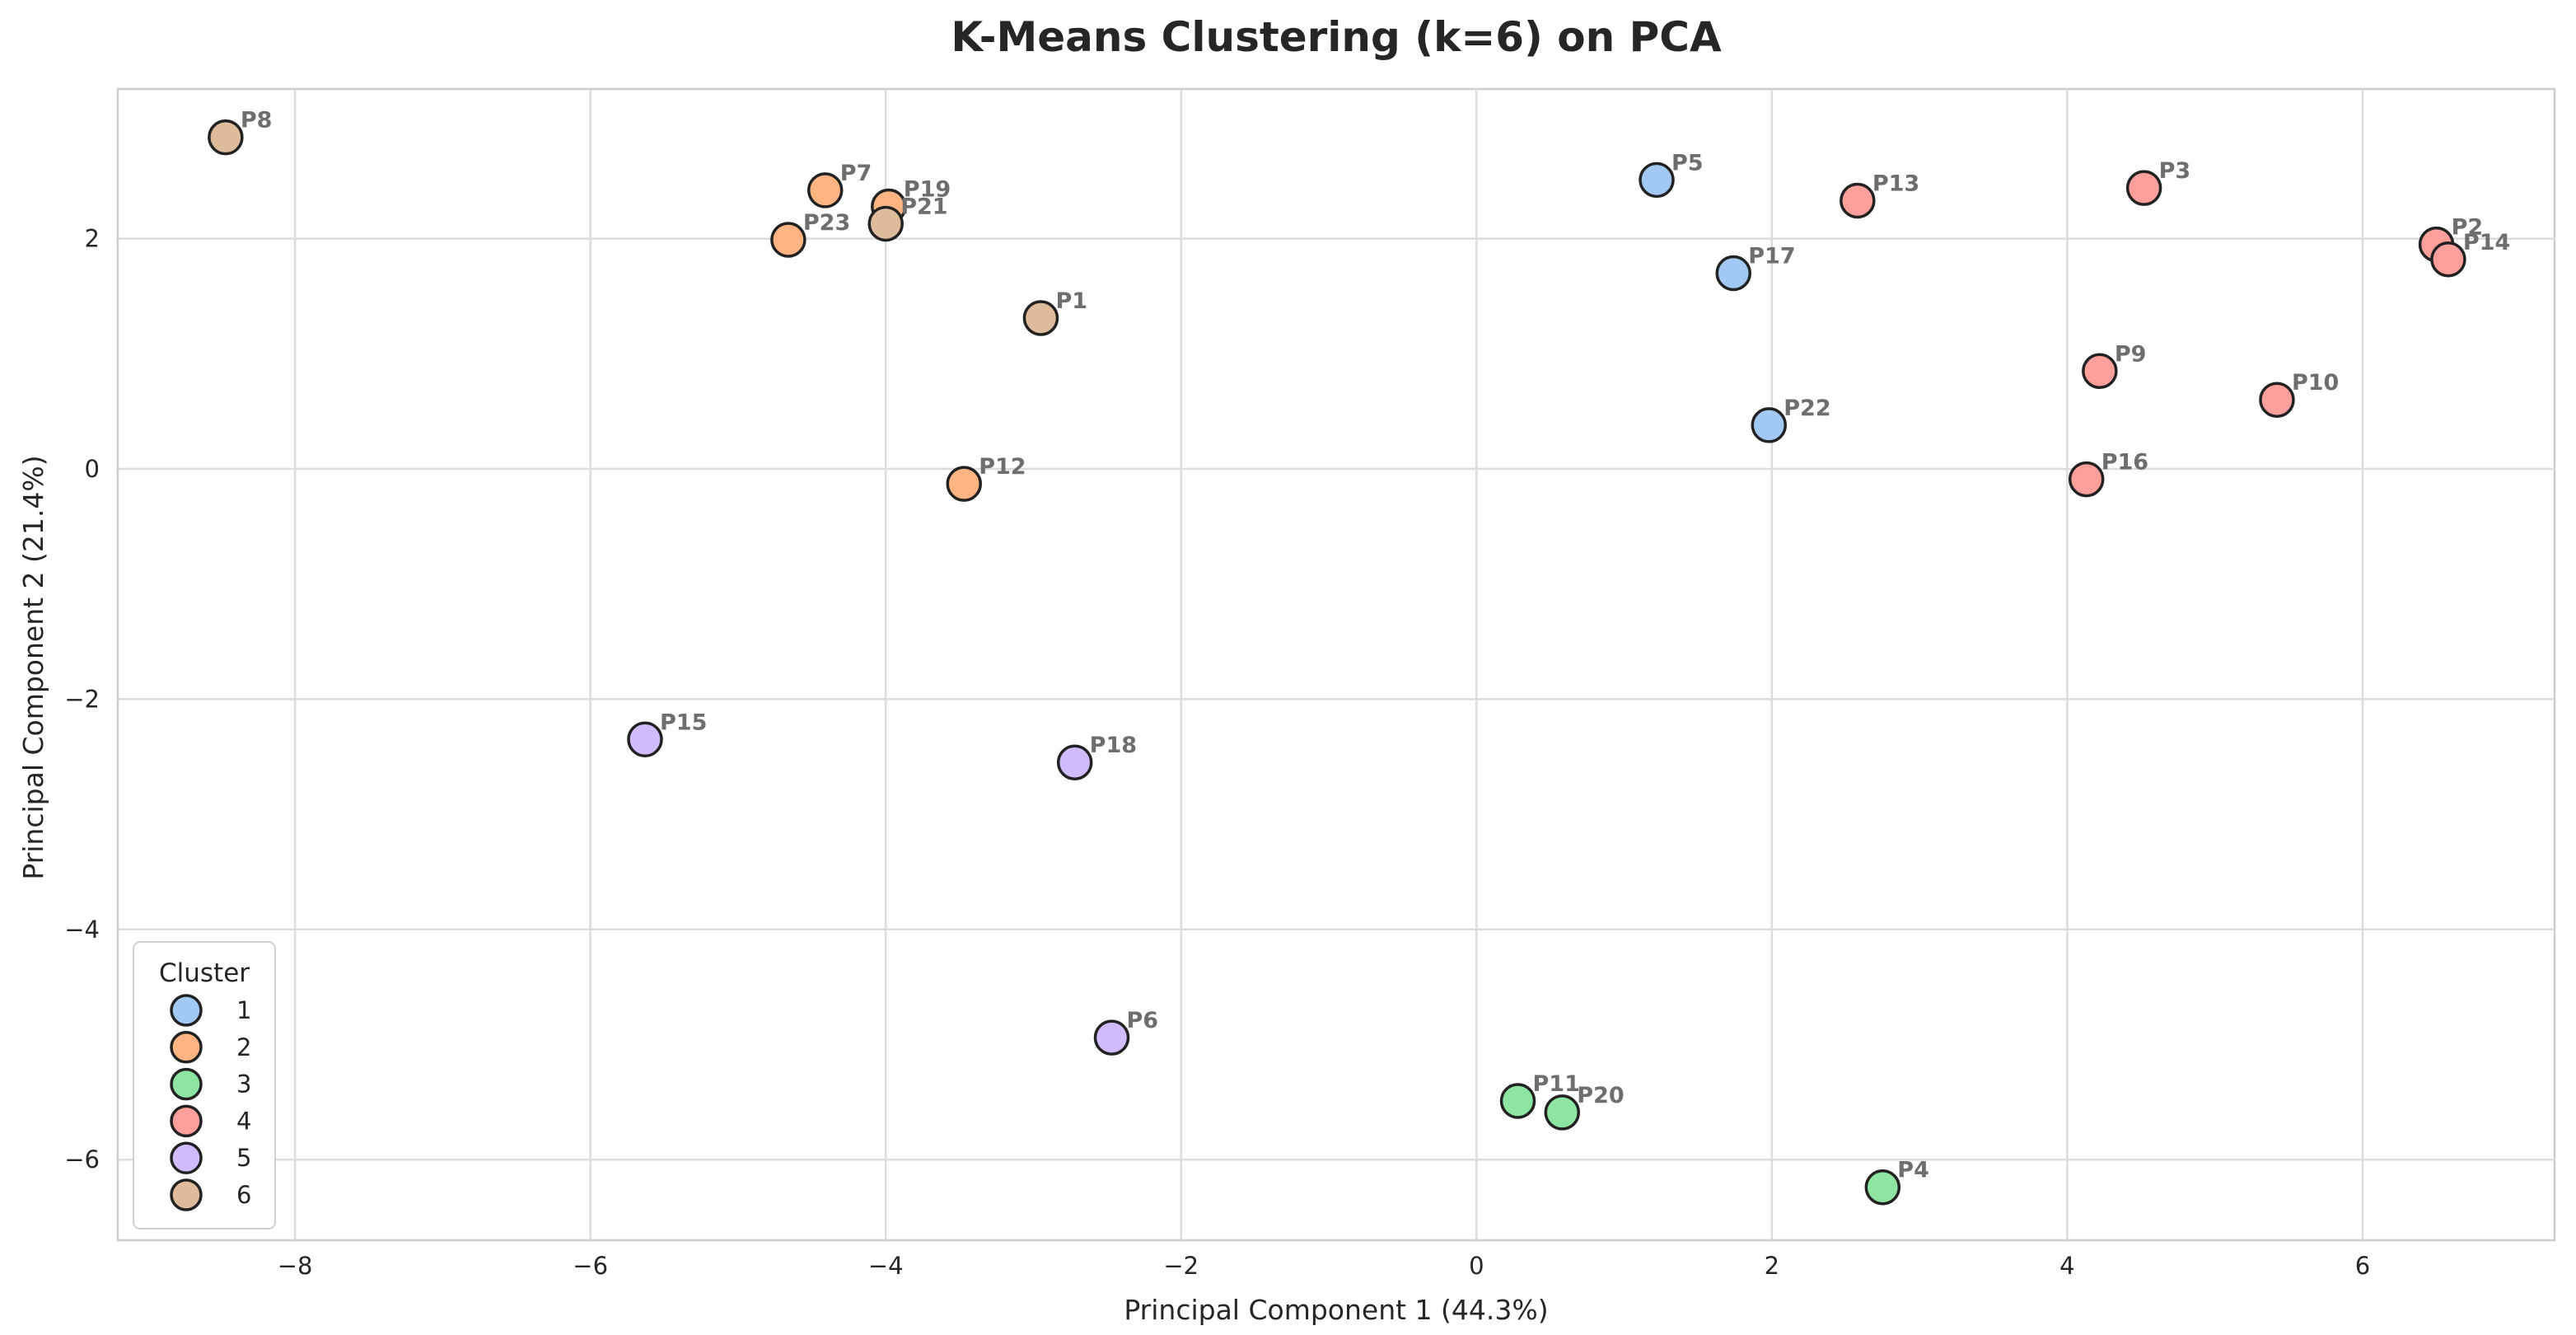 This screenshot has width=2576, height=1335. I want to click on legend-label: 4, so click(243, 1121).